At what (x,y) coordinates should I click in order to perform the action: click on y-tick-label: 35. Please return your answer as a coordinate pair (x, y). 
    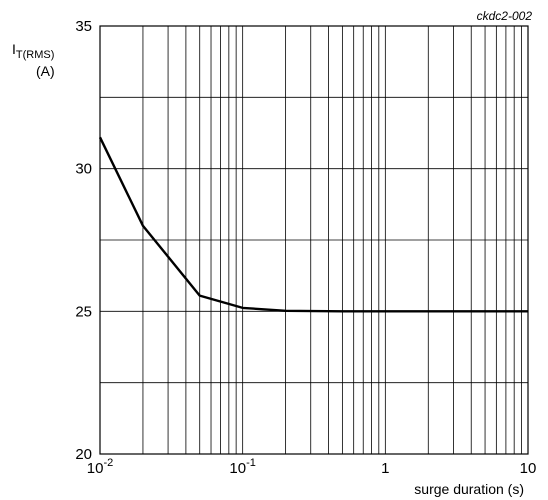
    Looking at the image, I should click on (83, 26).